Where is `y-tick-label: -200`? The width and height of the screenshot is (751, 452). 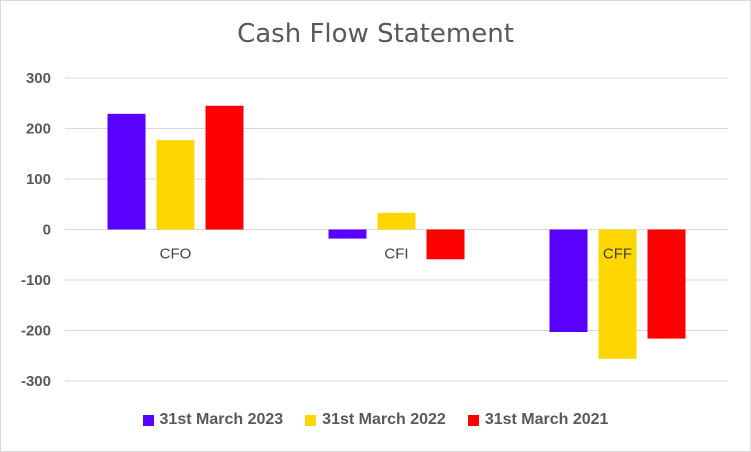 y-tick-label: -200 is located at coordinates (36, 331).